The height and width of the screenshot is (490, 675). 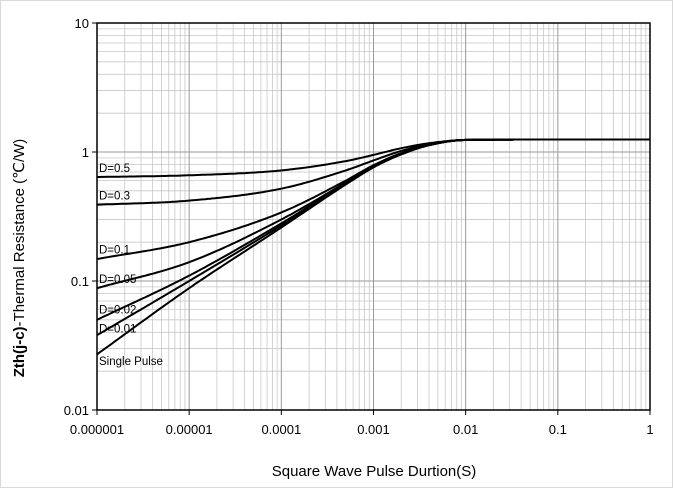 What do you see at coordinates (373, 429) in the screenshot?
I see `x-tick-label: 0.001` at bounding box center [373, 429].